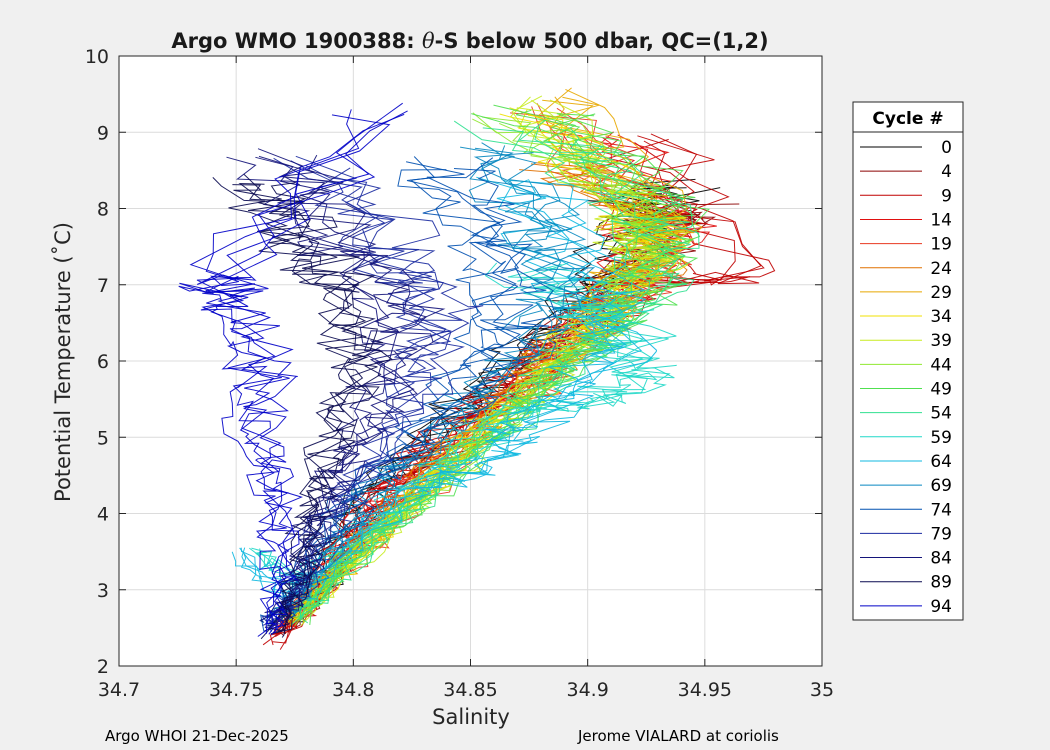 This screenshot has width=1050, height=750. What do you see at coordinates (941, 486) in the screenshot?
I see `legend-label: 69` at bounding box center [941, 486].